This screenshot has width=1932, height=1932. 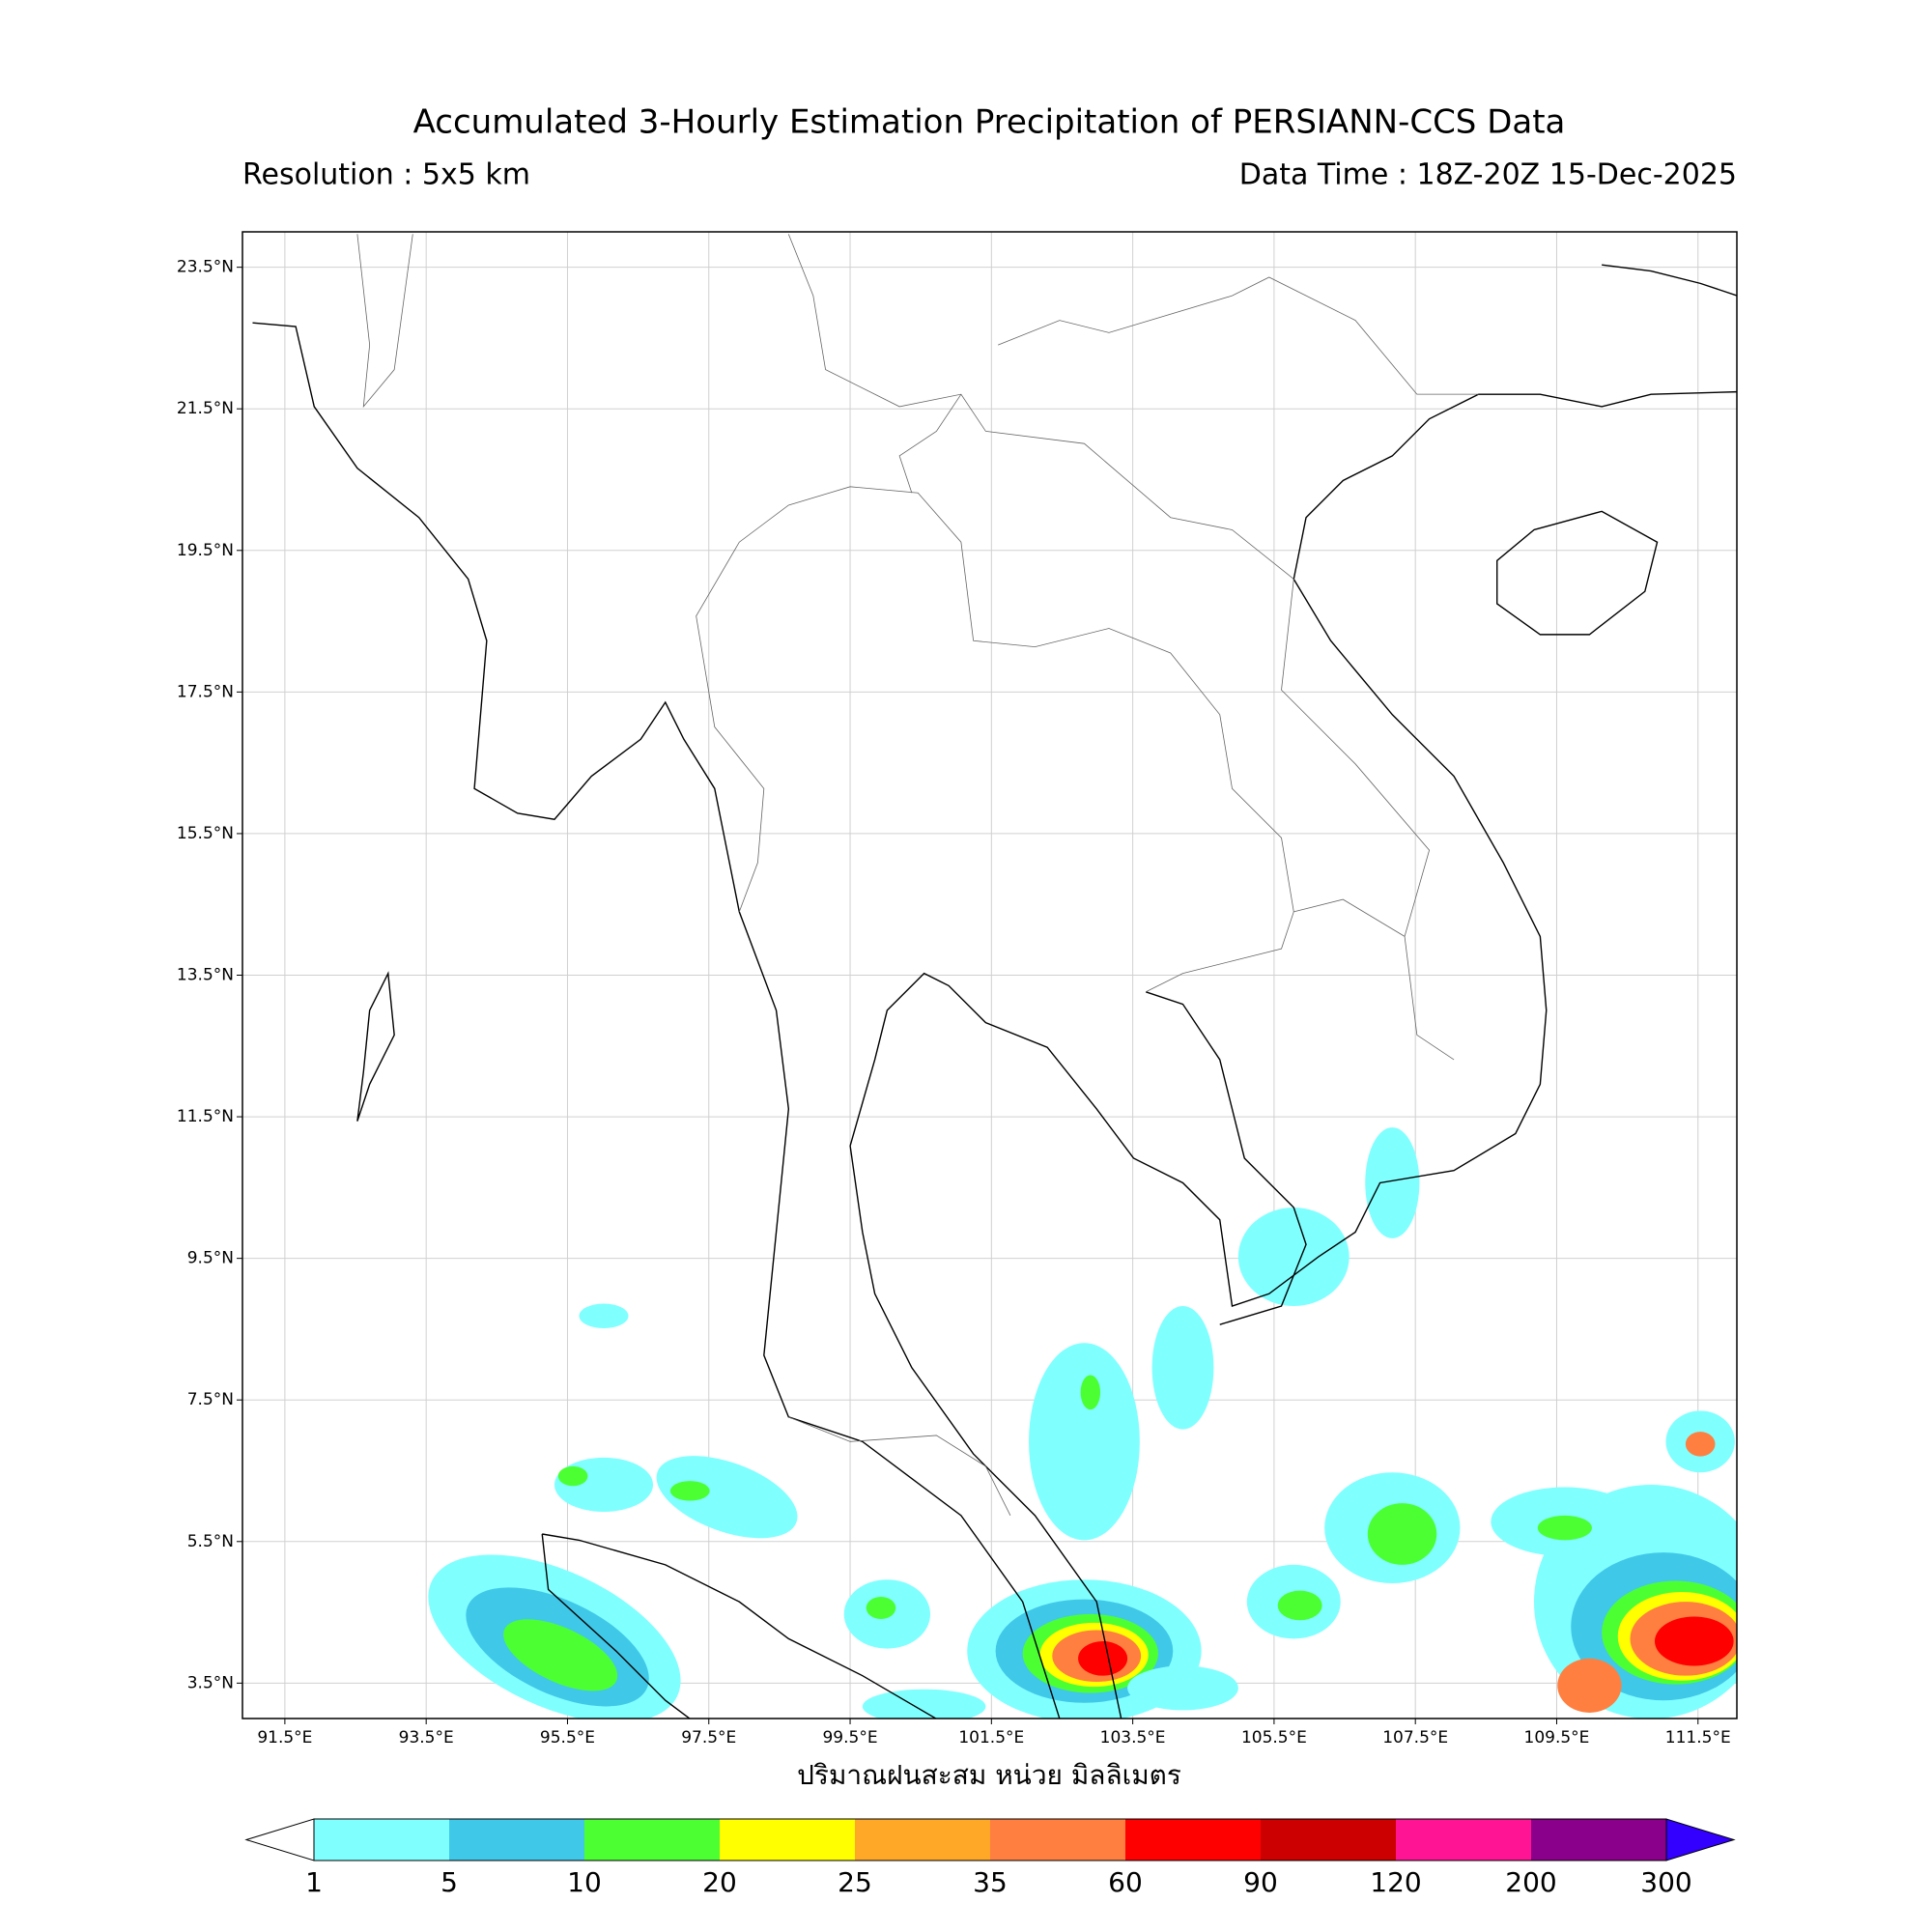 I want to click on colorbar-label: 300, so click(x=1665, y=1882).